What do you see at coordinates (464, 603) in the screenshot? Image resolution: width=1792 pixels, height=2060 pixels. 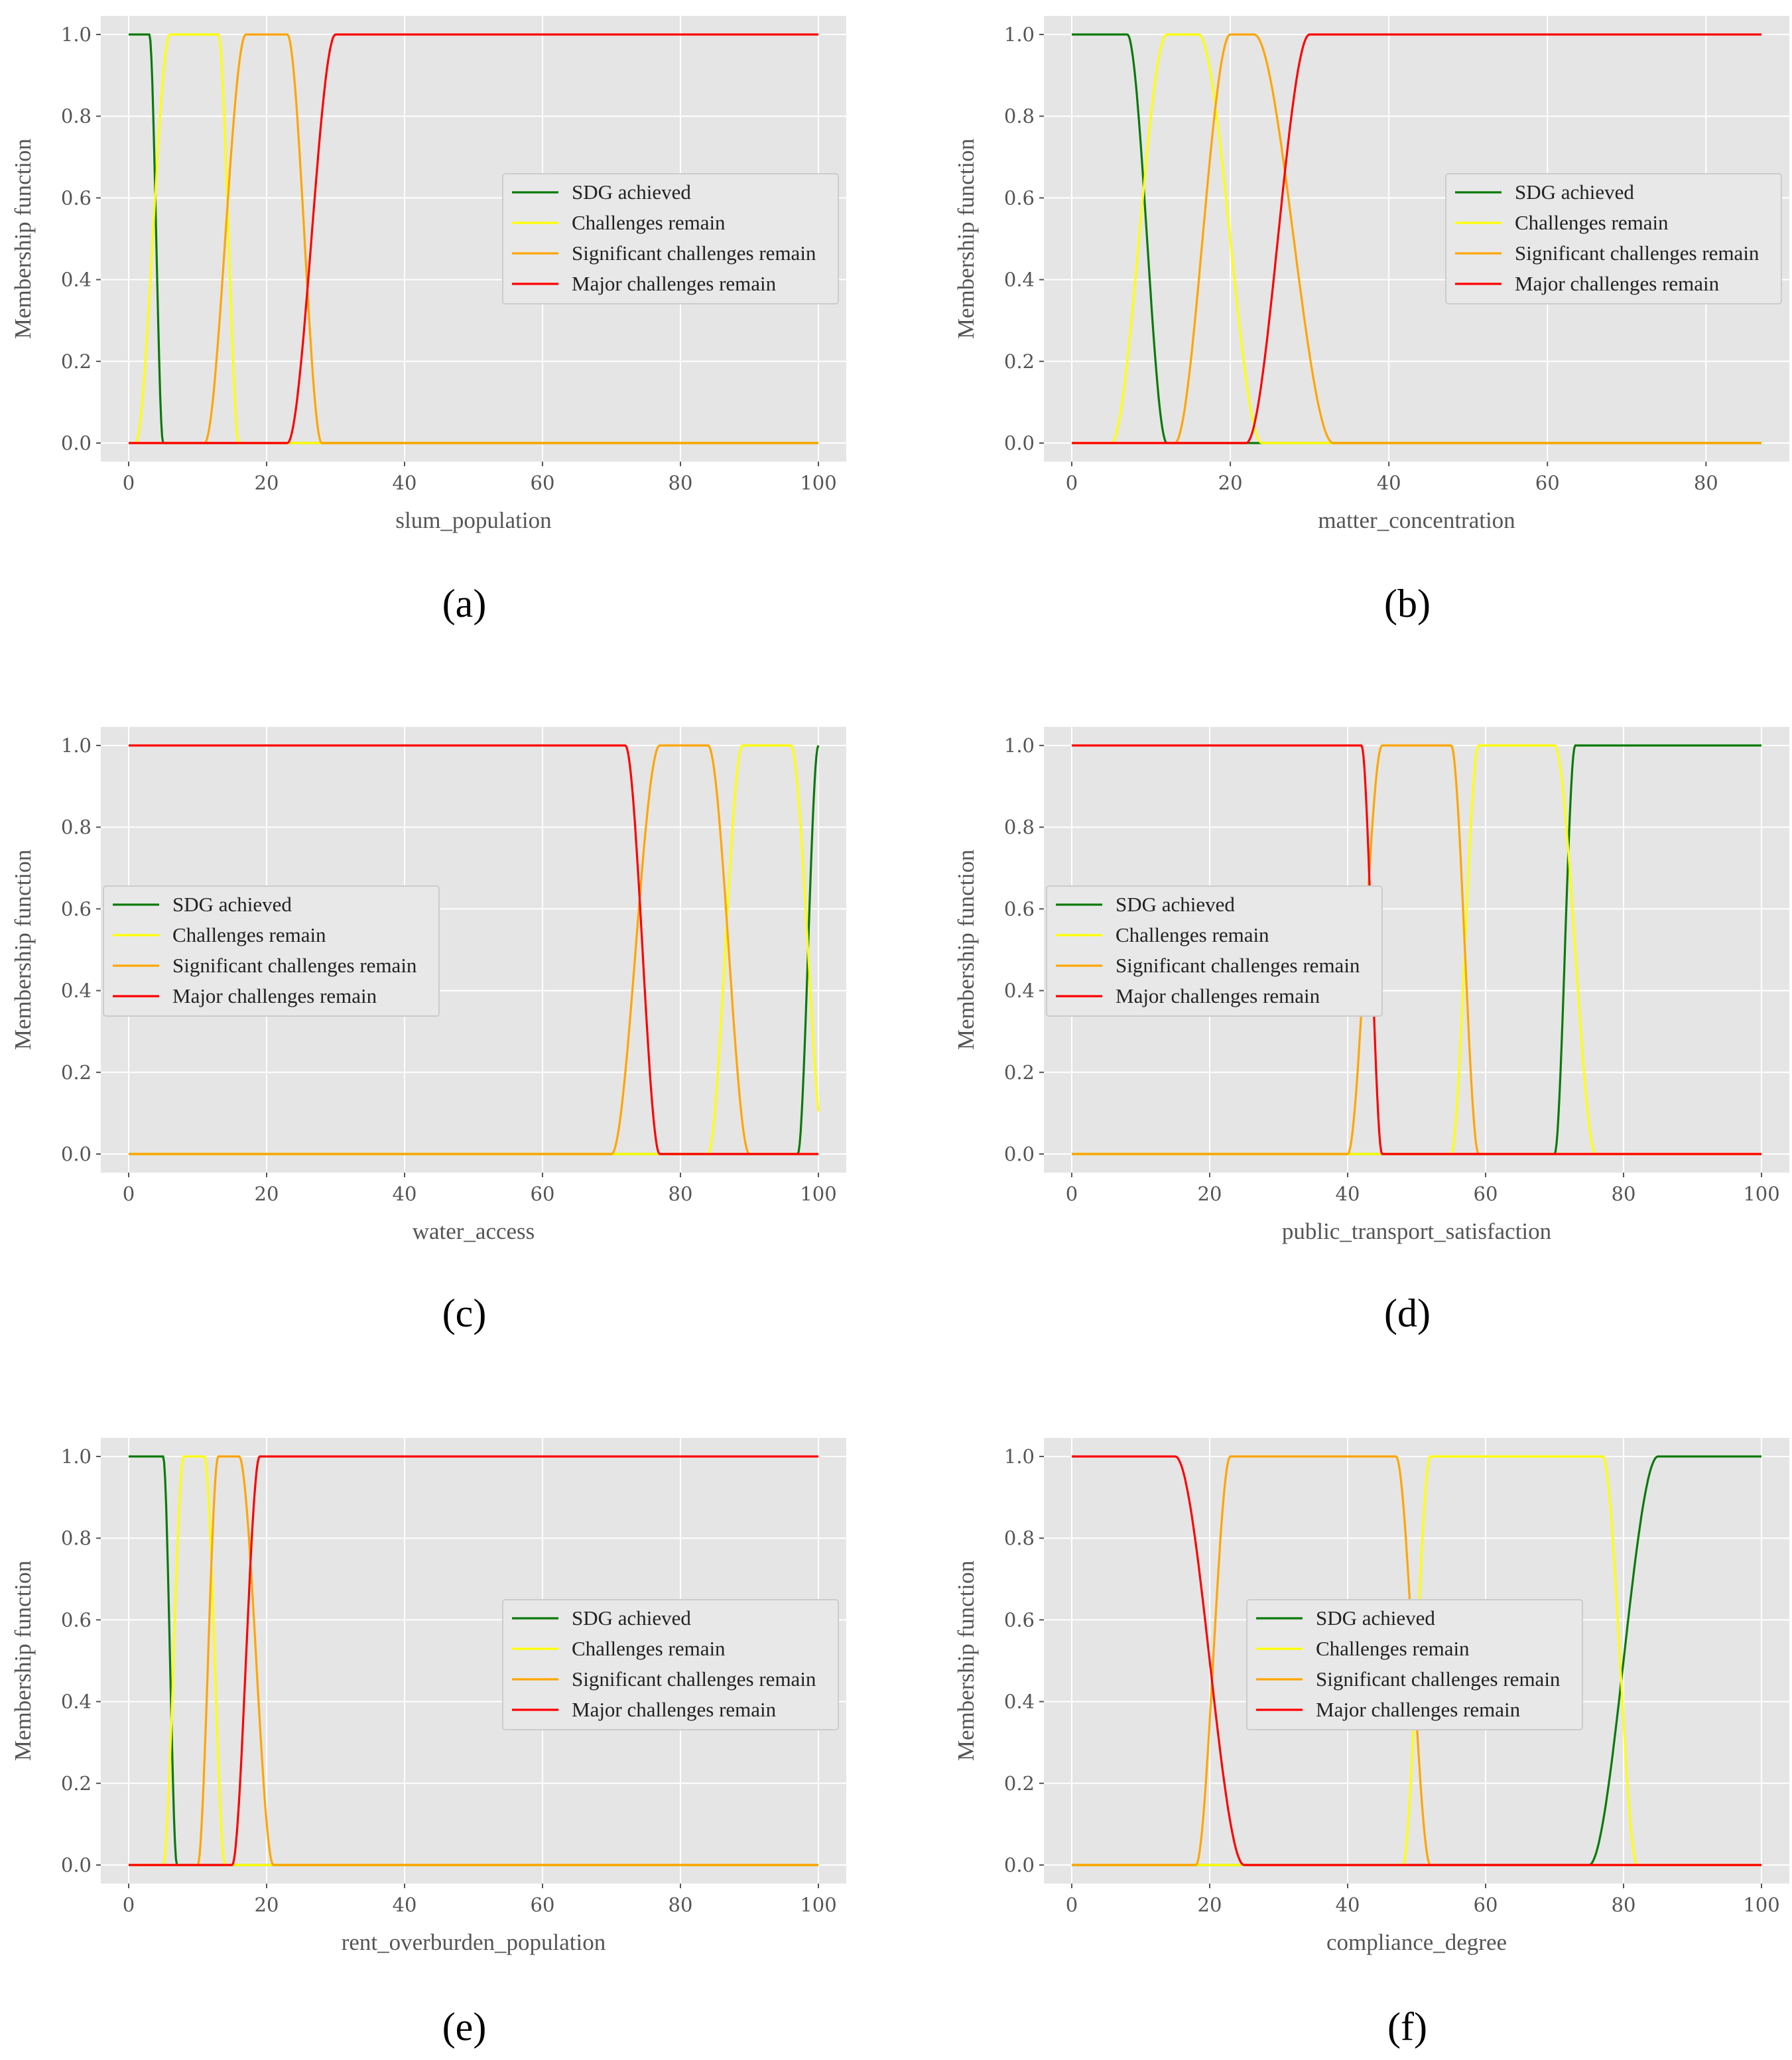 I see `panel-label: (a)` at bounding box center [464, 603].